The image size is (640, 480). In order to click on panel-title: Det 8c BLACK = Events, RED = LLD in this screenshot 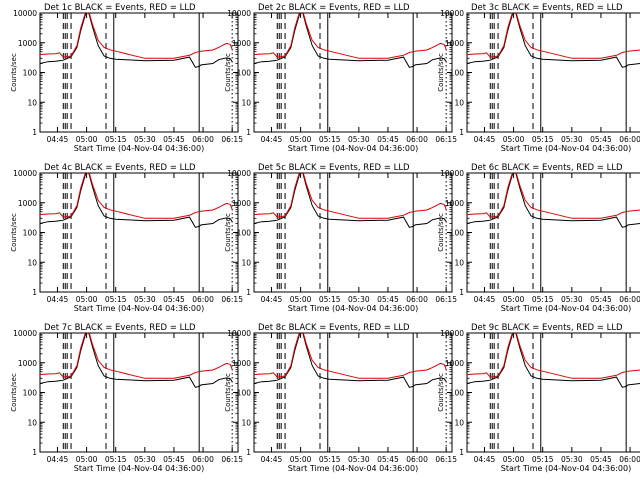, I will do `click(334, 328)`.